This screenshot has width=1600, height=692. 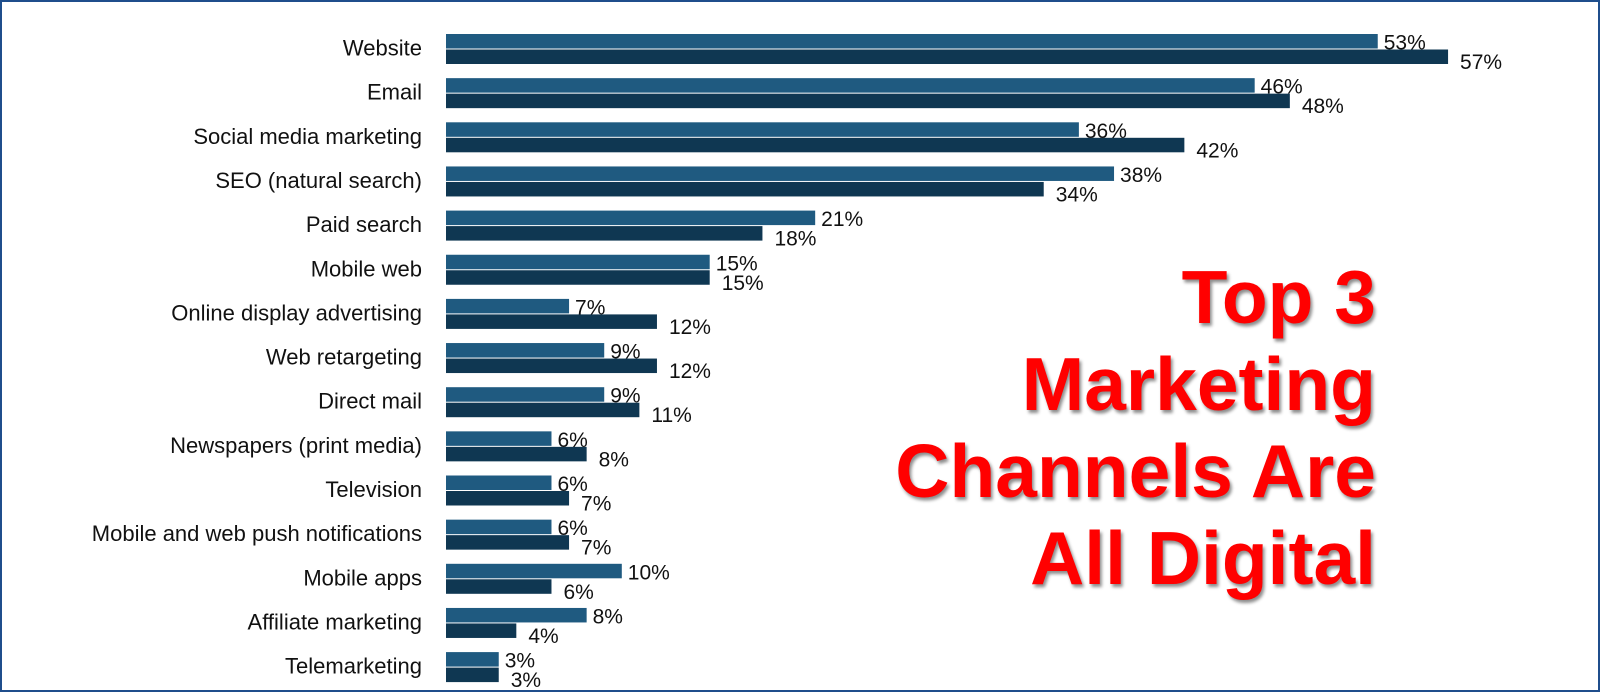 I want to click on value-label-series-1: 21%, so click(x=842, y=219).